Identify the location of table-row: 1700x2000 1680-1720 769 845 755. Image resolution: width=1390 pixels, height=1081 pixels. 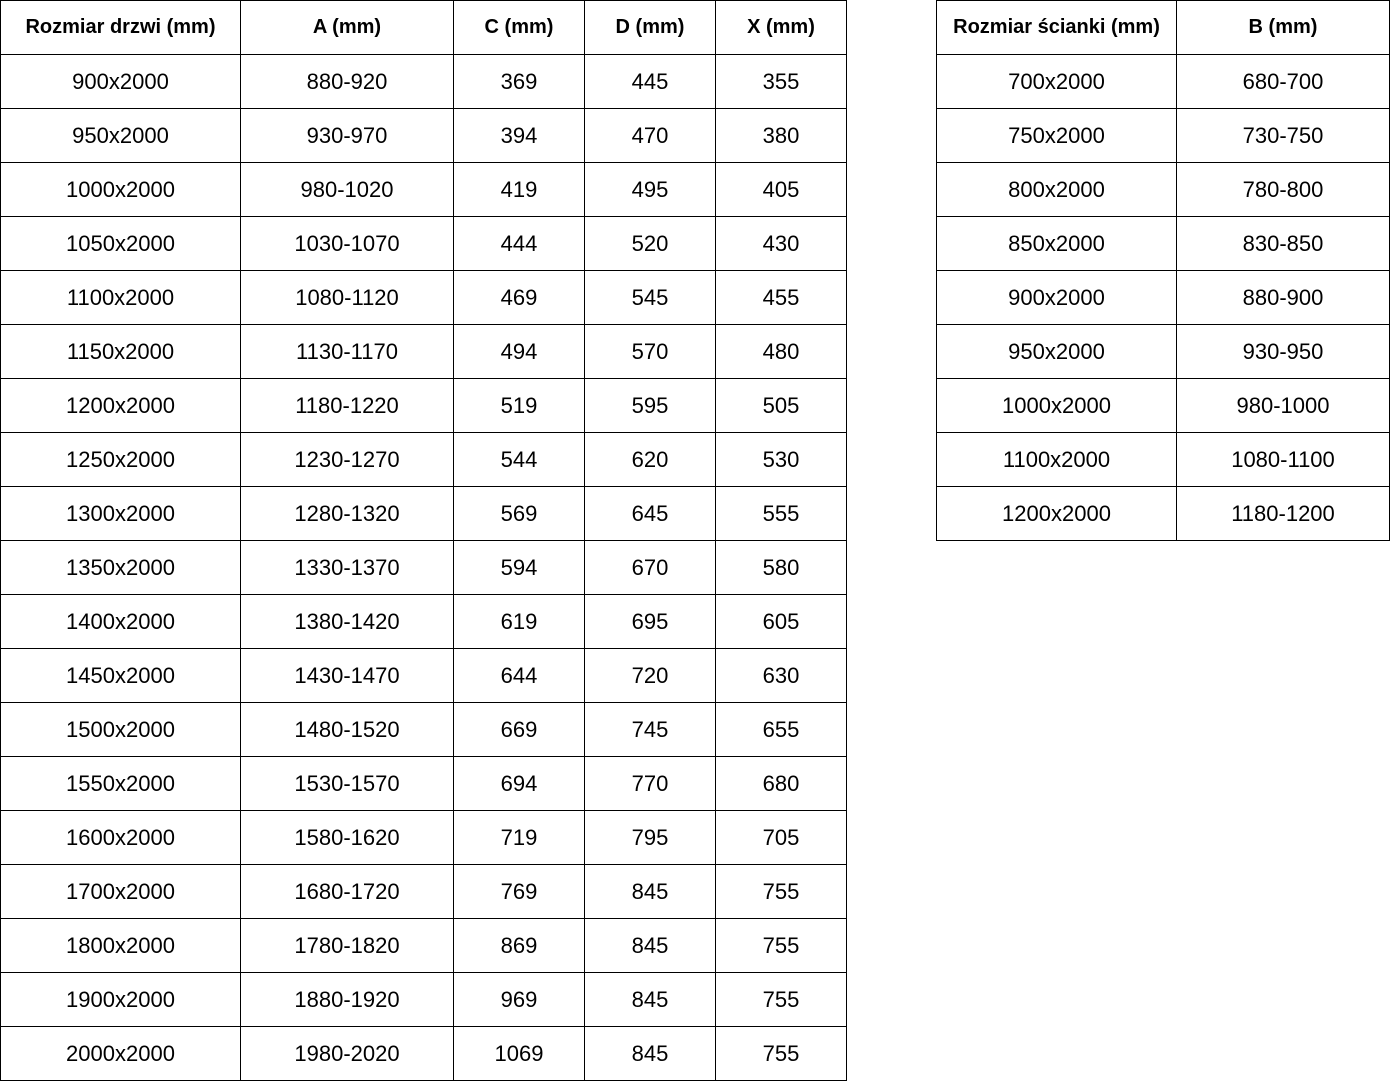
(423, 891).